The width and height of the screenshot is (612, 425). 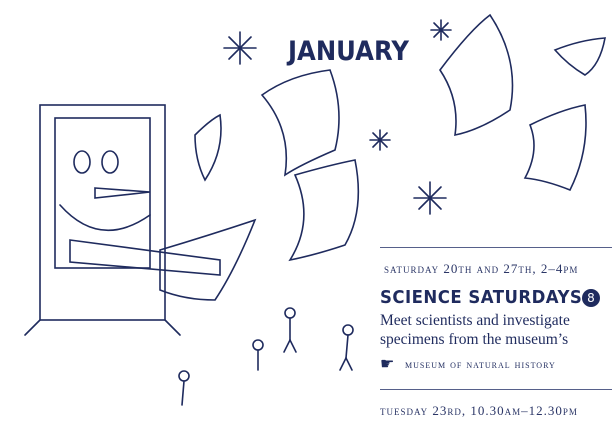 I want to click on event-title: SCIENCE SATURDAYS, so click(x=481, y=297).